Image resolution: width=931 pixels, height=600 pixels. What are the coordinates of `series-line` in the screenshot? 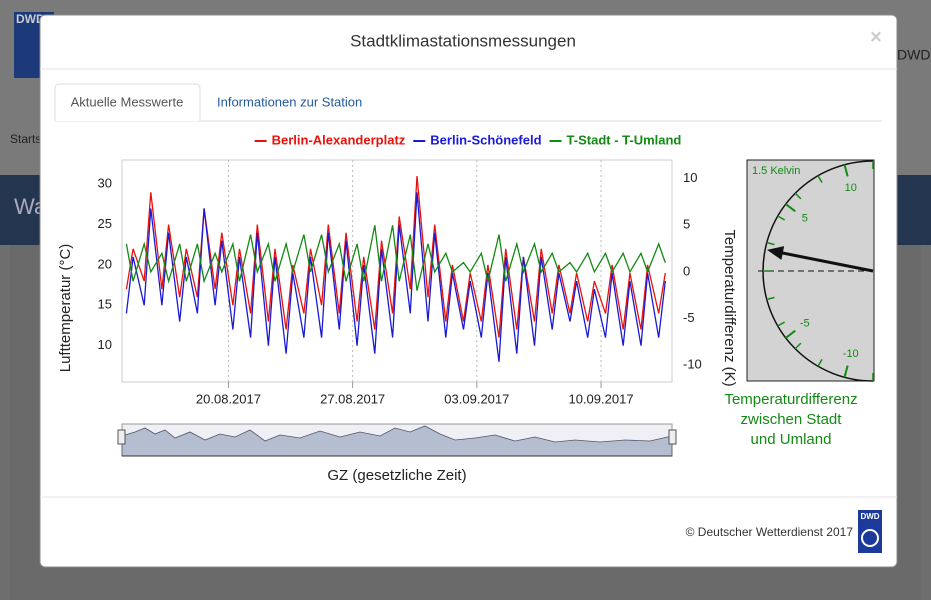 It's located at (395, 258).